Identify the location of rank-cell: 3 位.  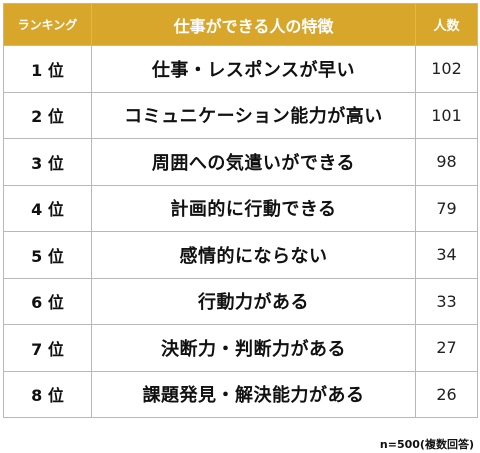
(47, 162).